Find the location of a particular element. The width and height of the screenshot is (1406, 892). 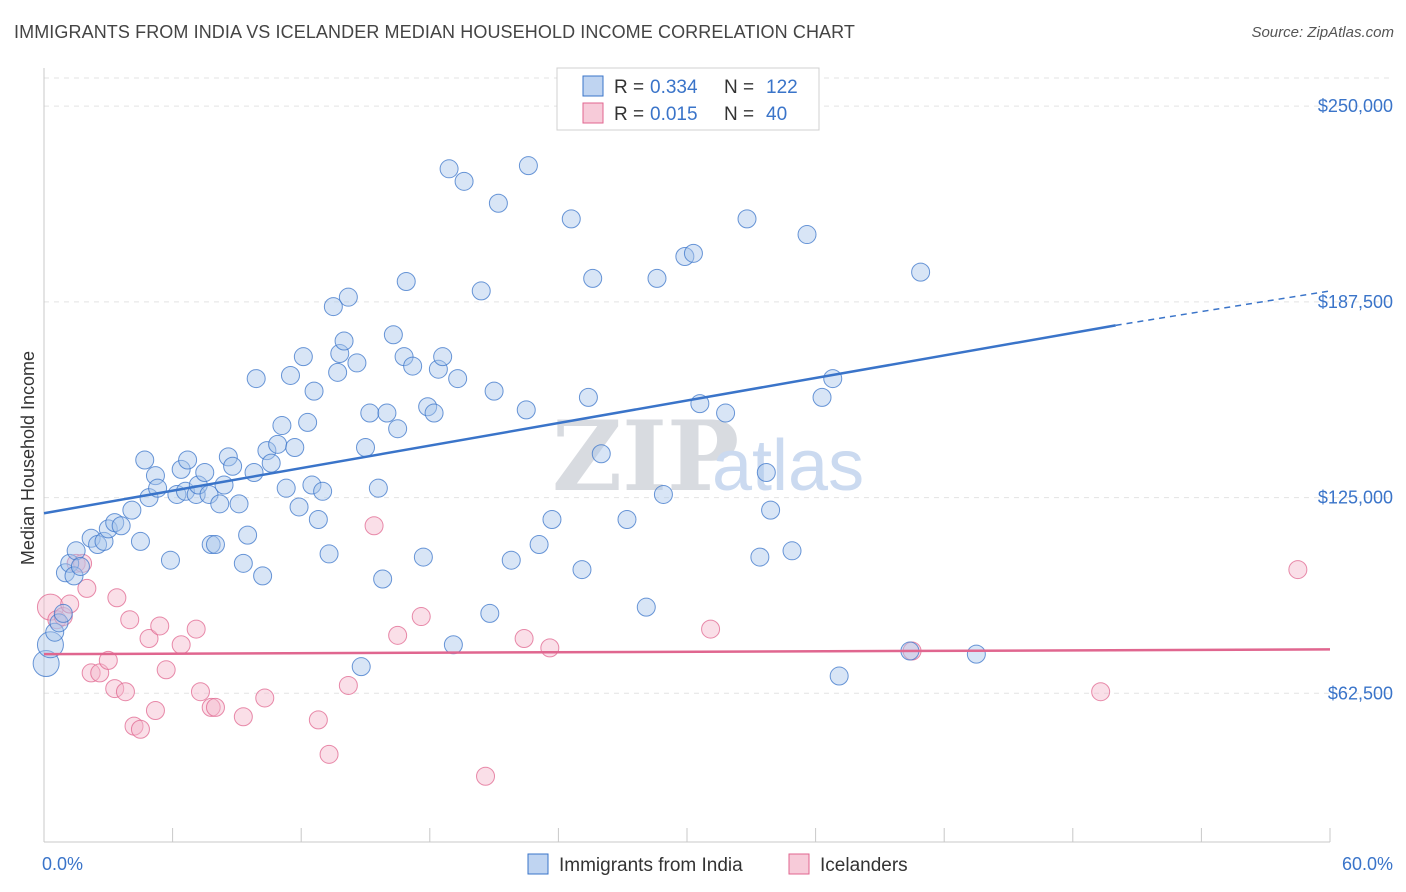

y-tick-label: $187,500 is located at coordinates (1355, 302).